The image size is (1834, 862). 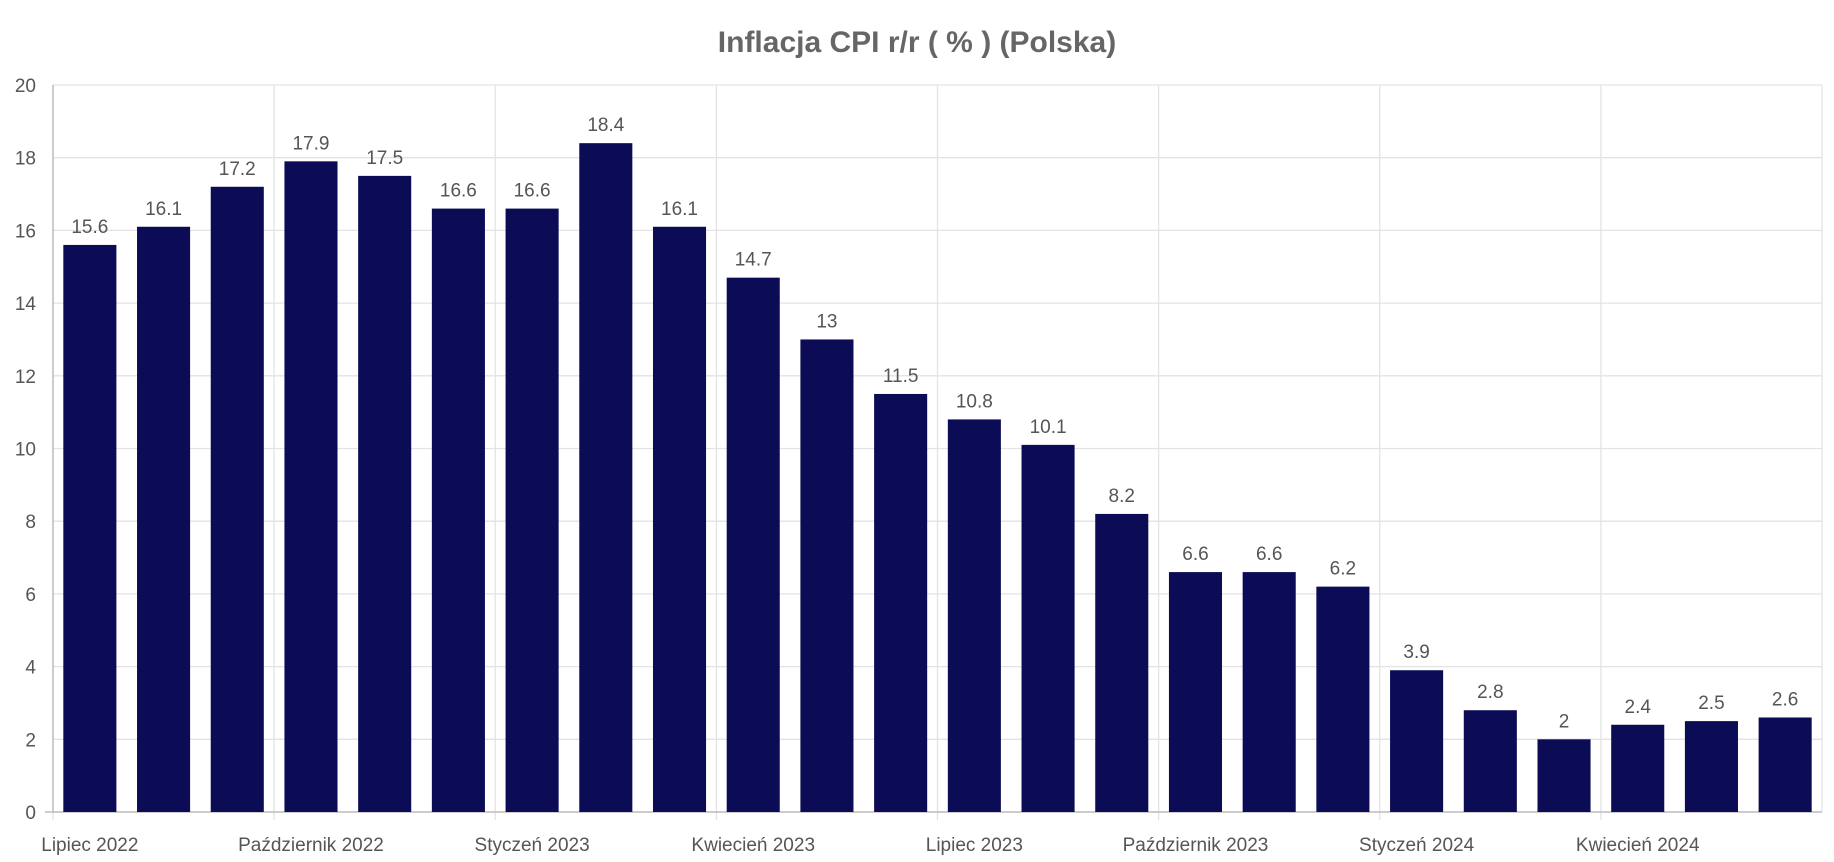 What do you see at coordinates (753, 260) in the screenshot?
I see `bar-value-label: 14.7` at bounding box center [753, 260].